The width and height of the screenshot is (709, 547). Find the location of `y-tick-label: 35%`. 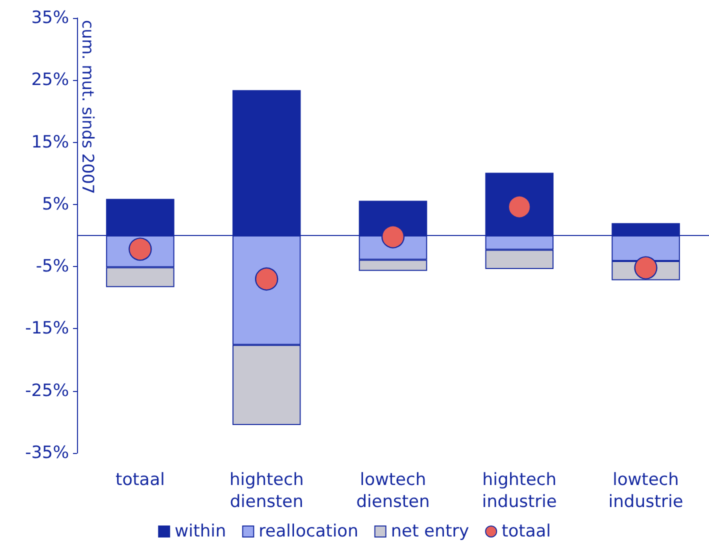

y-tick-label: 35% is located at coordinates (50, 18).